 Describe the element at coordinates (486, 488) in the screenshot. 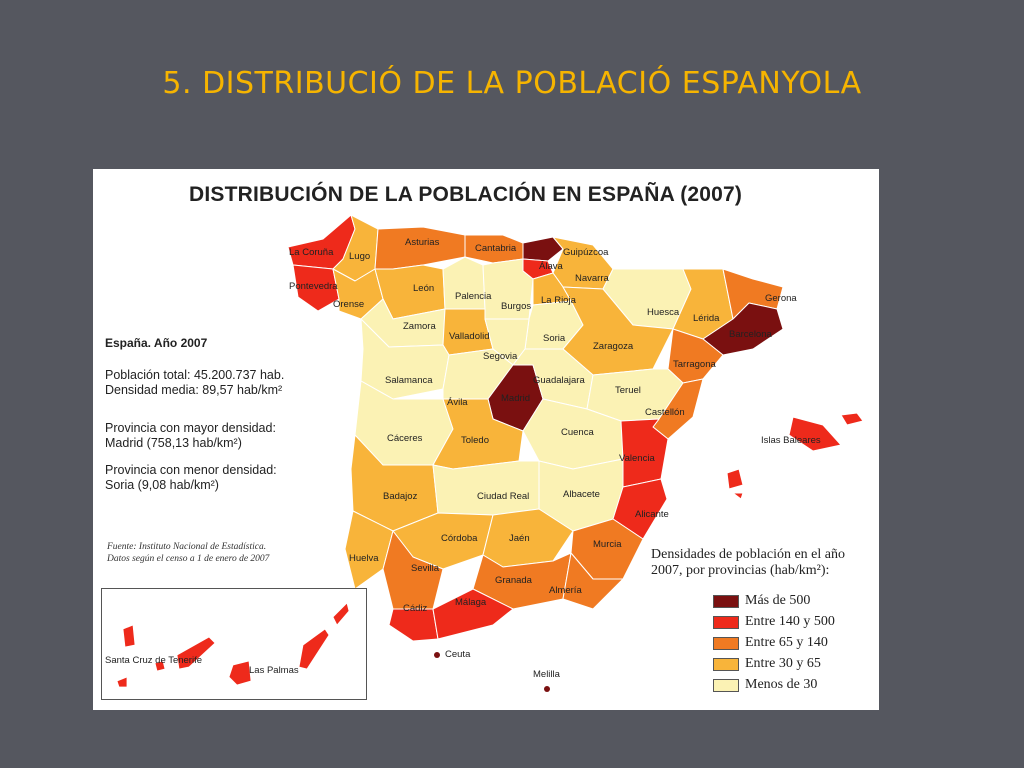

I see `region-ciudad-real` at that location.